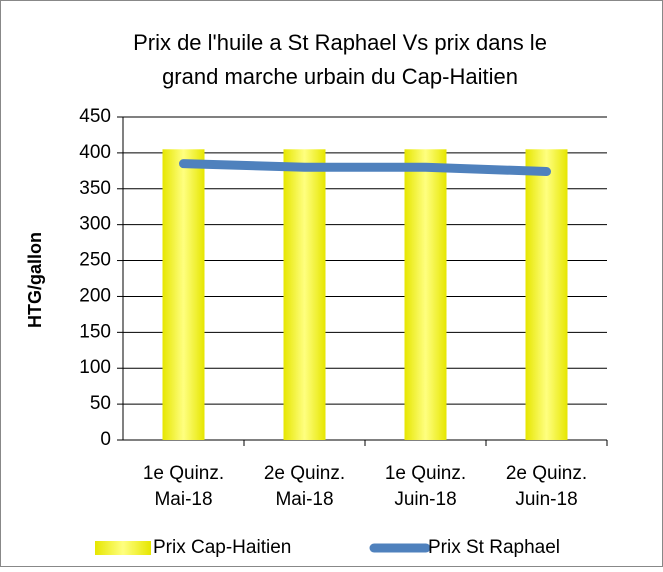 The image size is (663, 572). Describe the element at coordinates (35, 280) in the screenshot. I see `y-axis-label: HTG/gallon` at that location.